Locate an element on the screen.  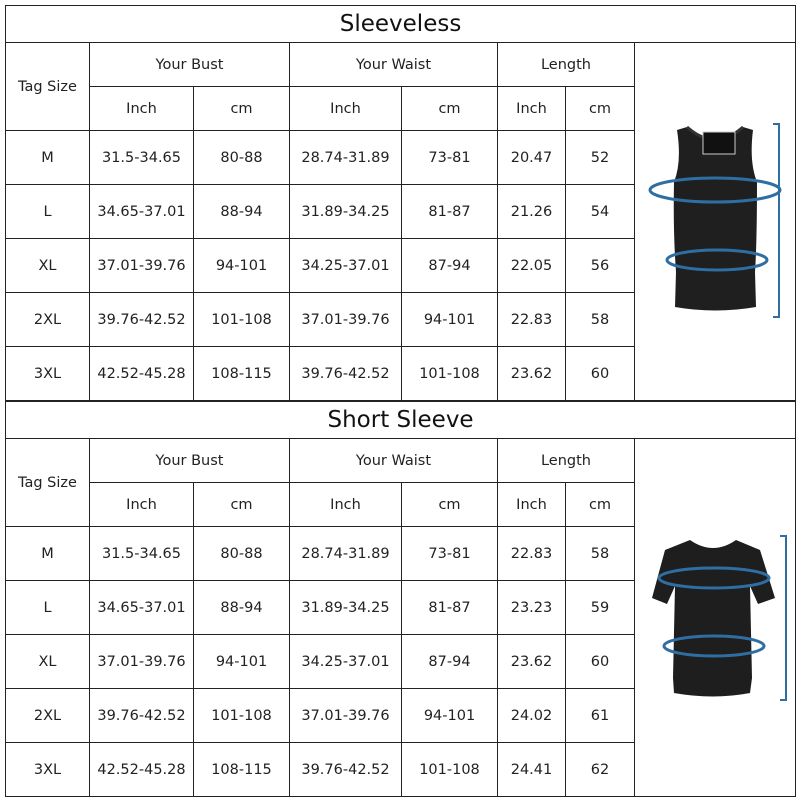
table-title: Sleeveless is located at coordinates (400, 24).